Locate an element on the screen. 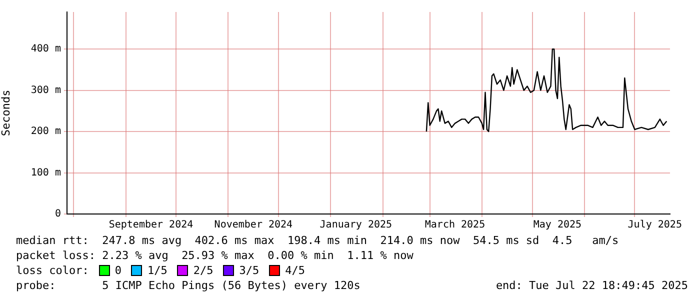  y-tick-label: 0 is located at coordinates (57, 214).